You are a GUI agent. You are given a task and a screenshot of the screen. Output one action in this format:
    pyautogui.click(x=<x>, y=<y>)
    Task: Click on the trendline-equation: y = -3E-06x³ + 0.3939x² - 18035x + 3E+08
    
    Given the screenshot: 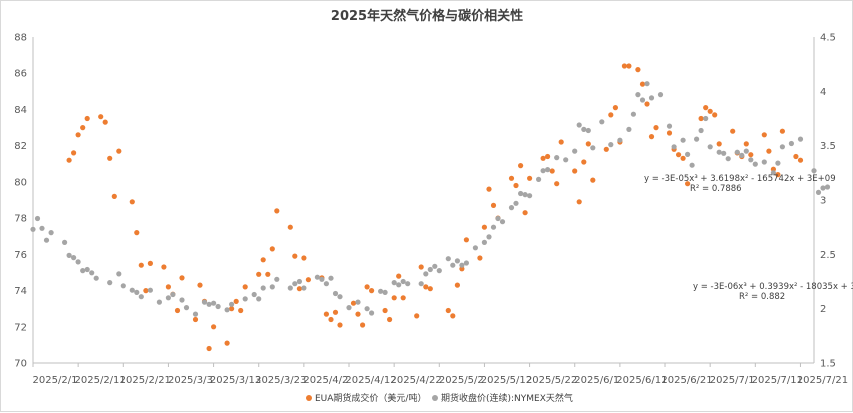 What is the action you would take?
    pyautogui.click(x=773, y=287)
    